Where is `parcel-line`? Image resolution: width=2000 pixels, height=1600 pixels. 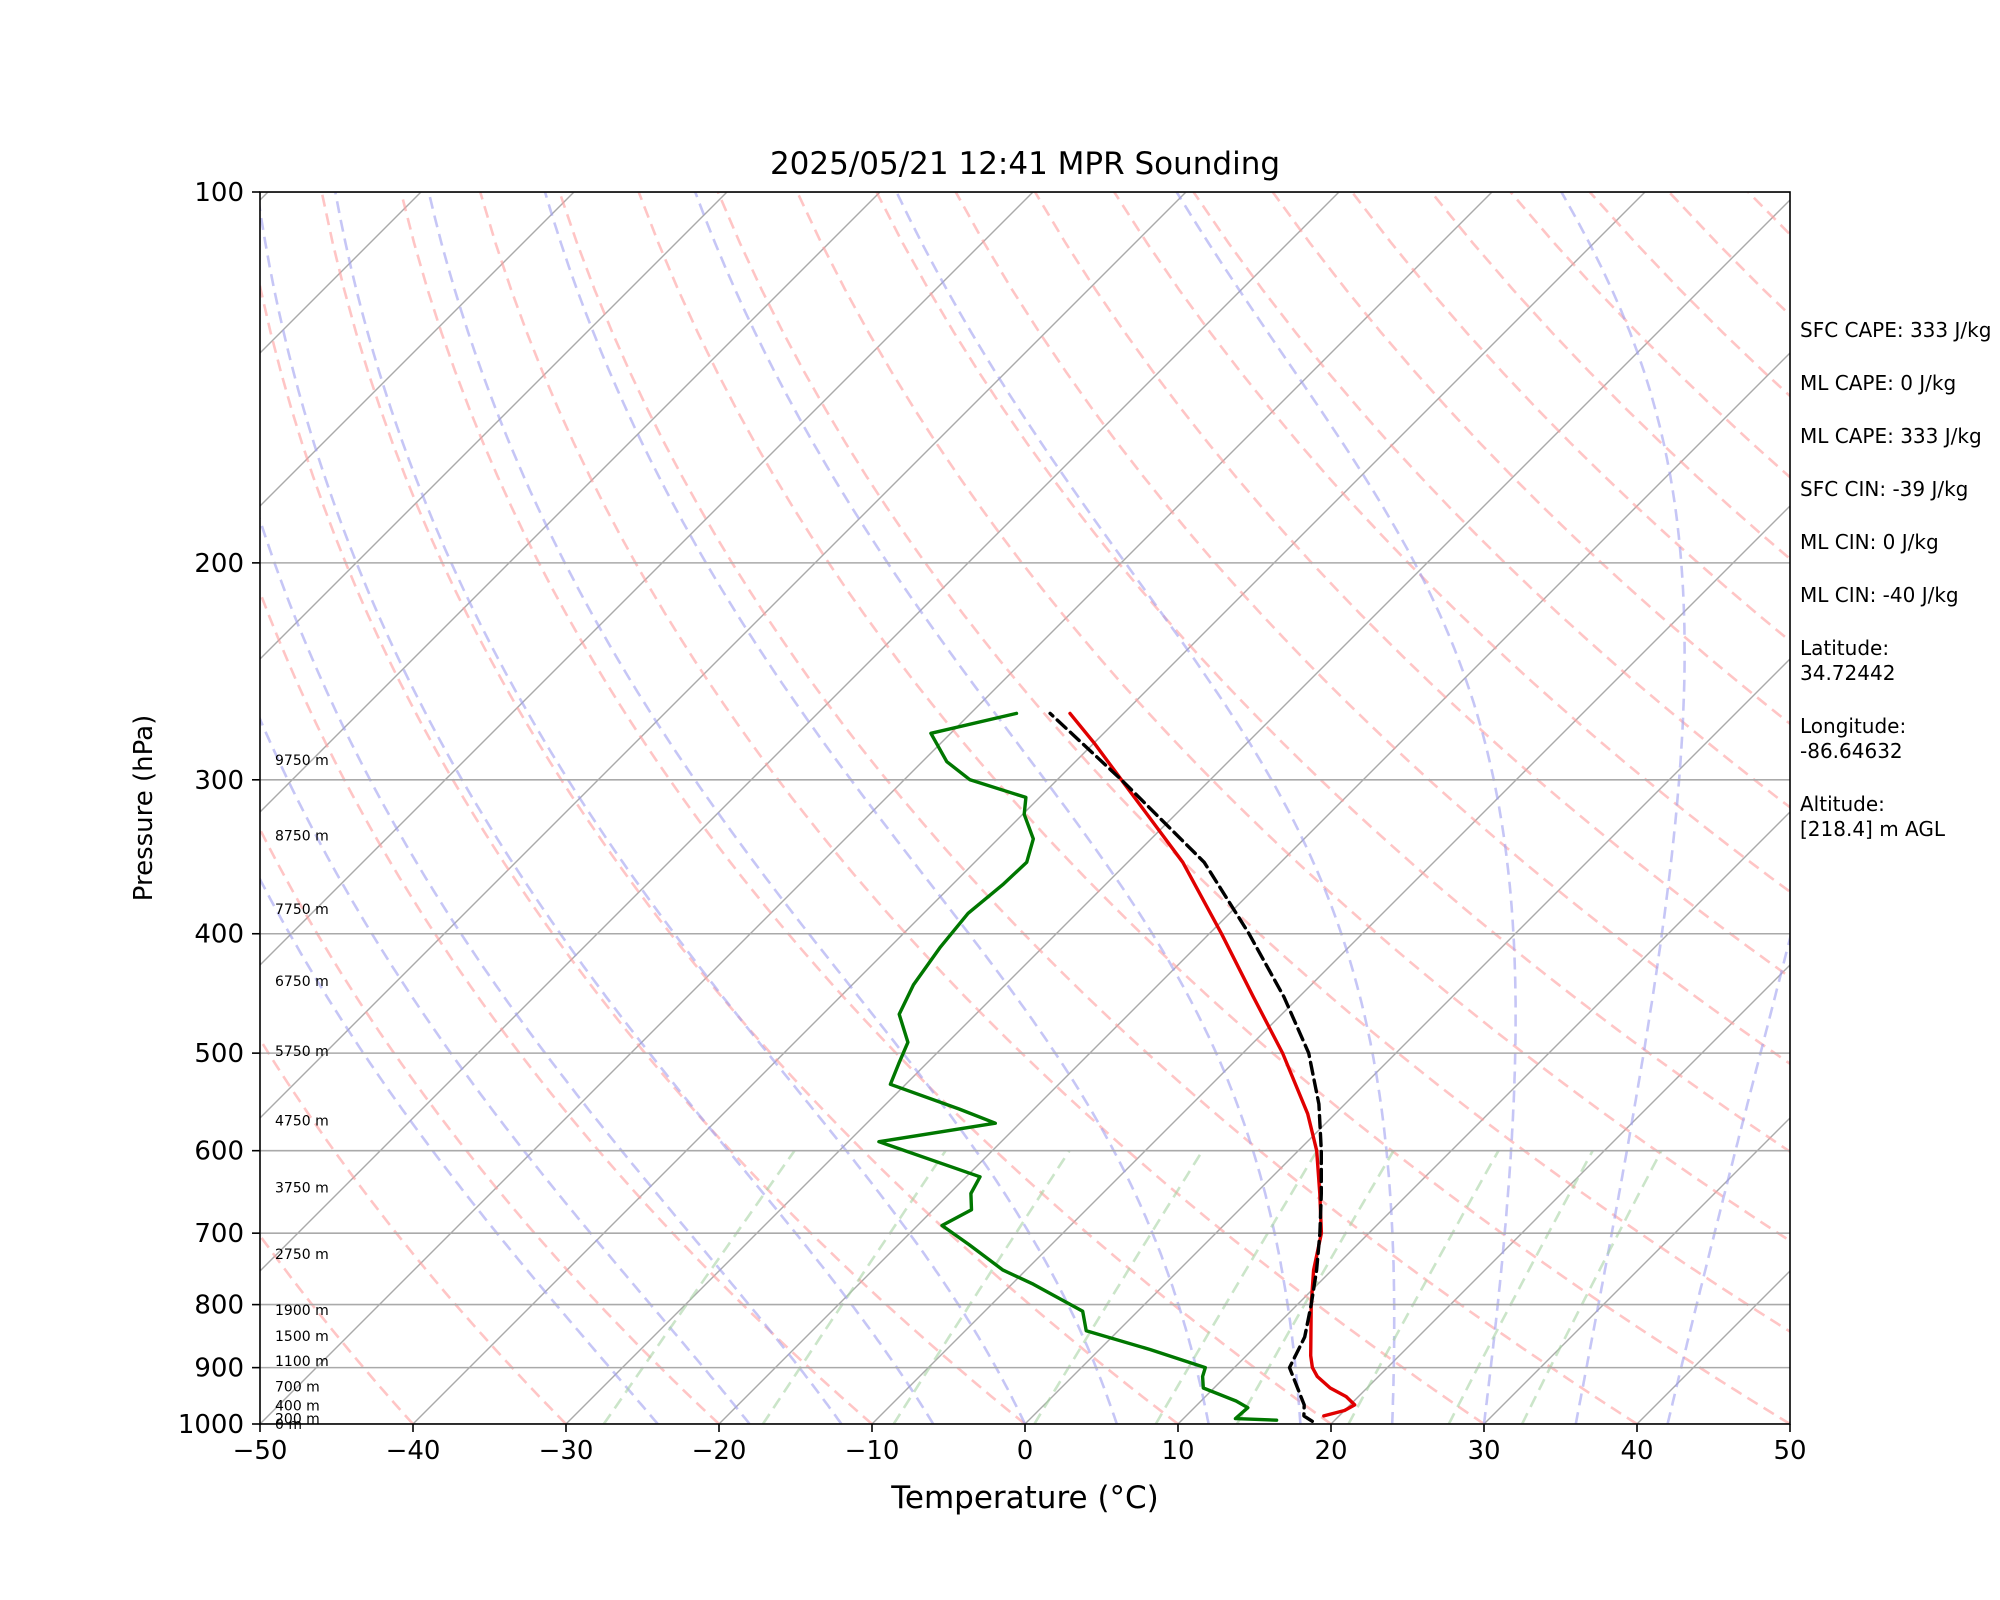
parcel-line is located at coordinates (1185, 1067).